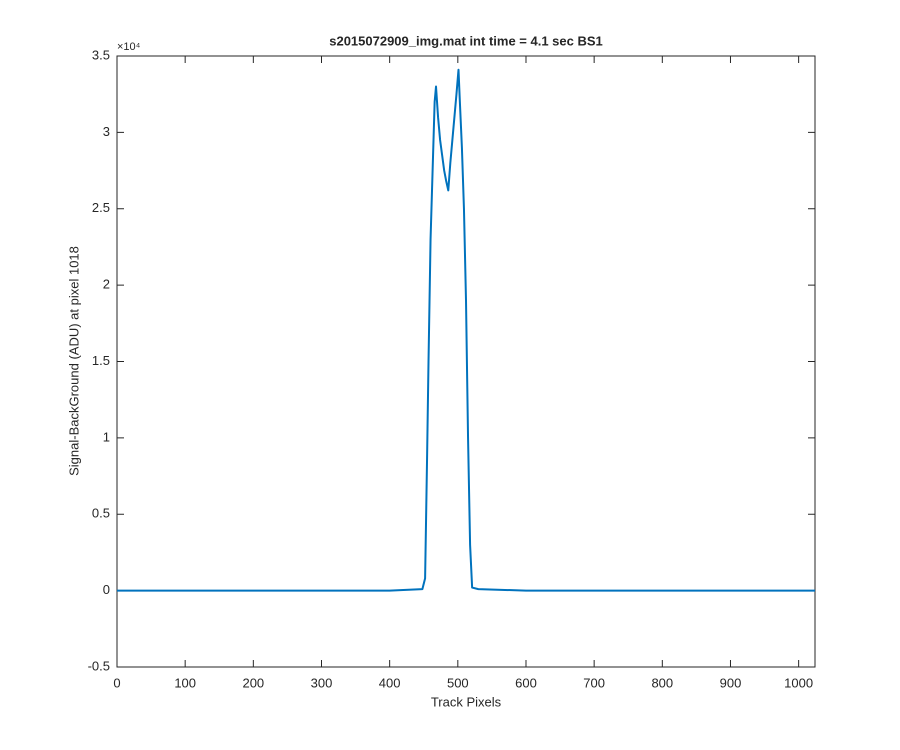  What do you see at coordinates (106, 131) in the screenshot?
I see `y-tick-label: 3` at bounding box center [106, 131].